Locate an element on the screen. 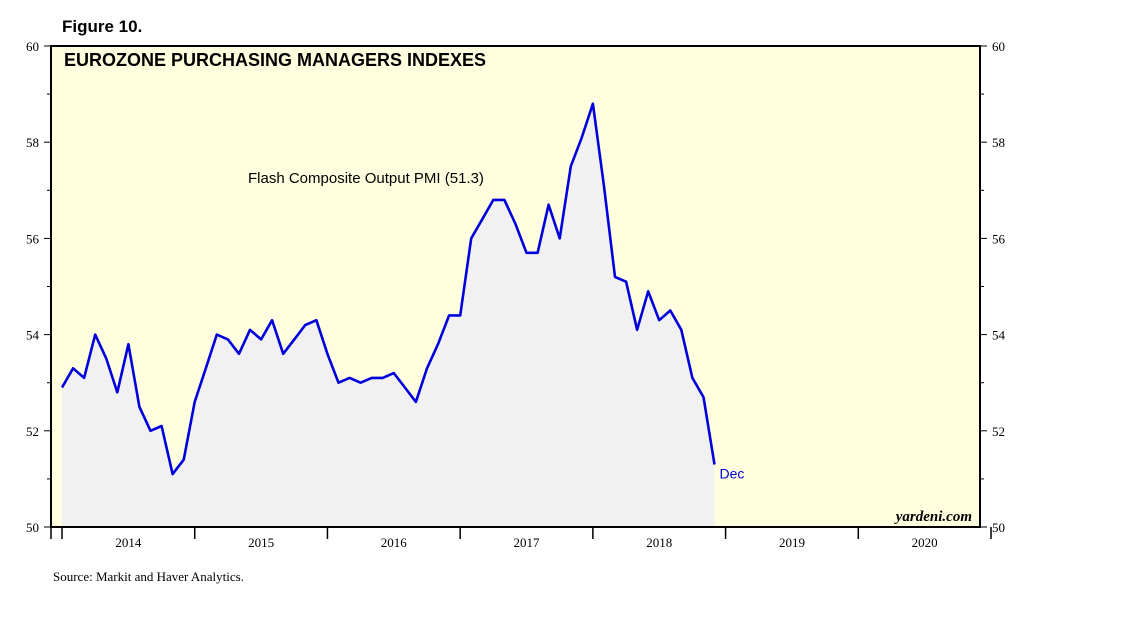  x-axis: 2014 2015 2016 2017 2018 2019 2020 is located at coordinates (521, 538).